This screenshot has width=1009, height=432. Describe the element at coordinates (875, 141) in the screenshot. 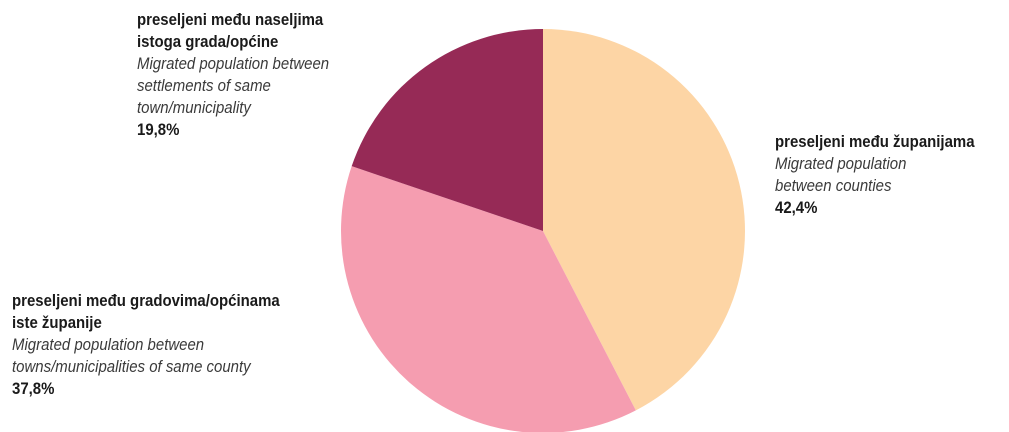

I see `label-hr-line: preseljeni među županijama` at that location.